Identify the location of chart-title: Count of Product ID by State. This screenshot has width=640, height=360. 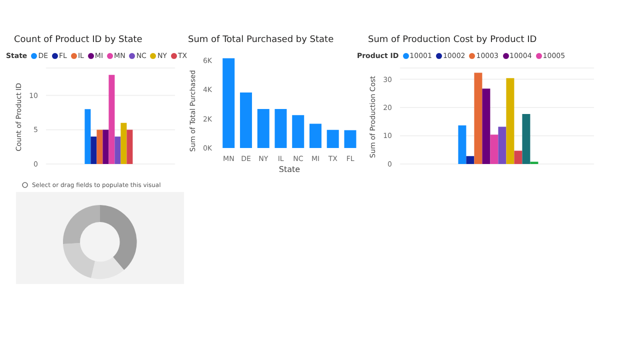
(79, 40).